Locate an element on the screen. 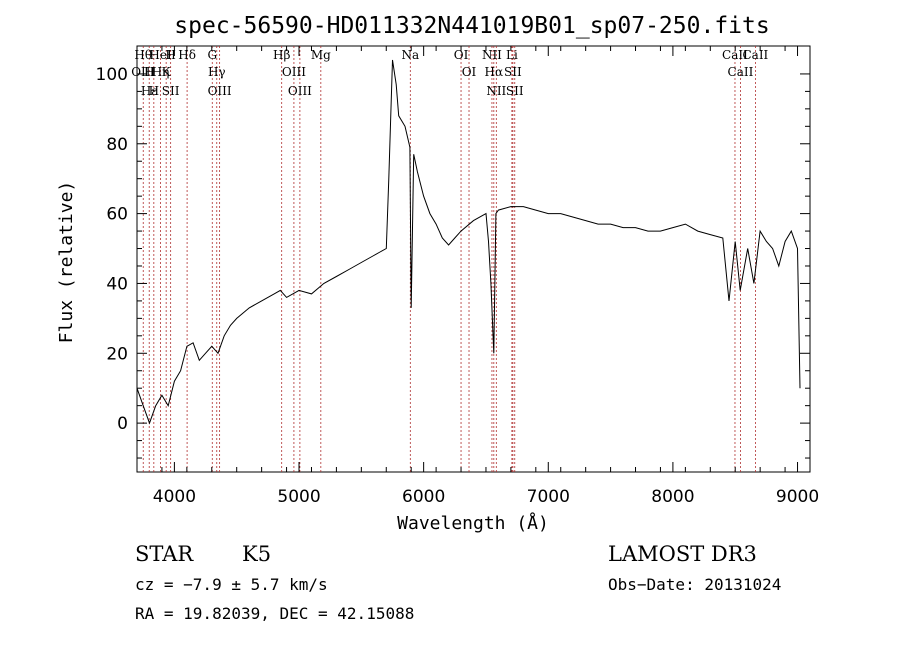  y-tick-label: 100 is located at coordinates (112, 75).